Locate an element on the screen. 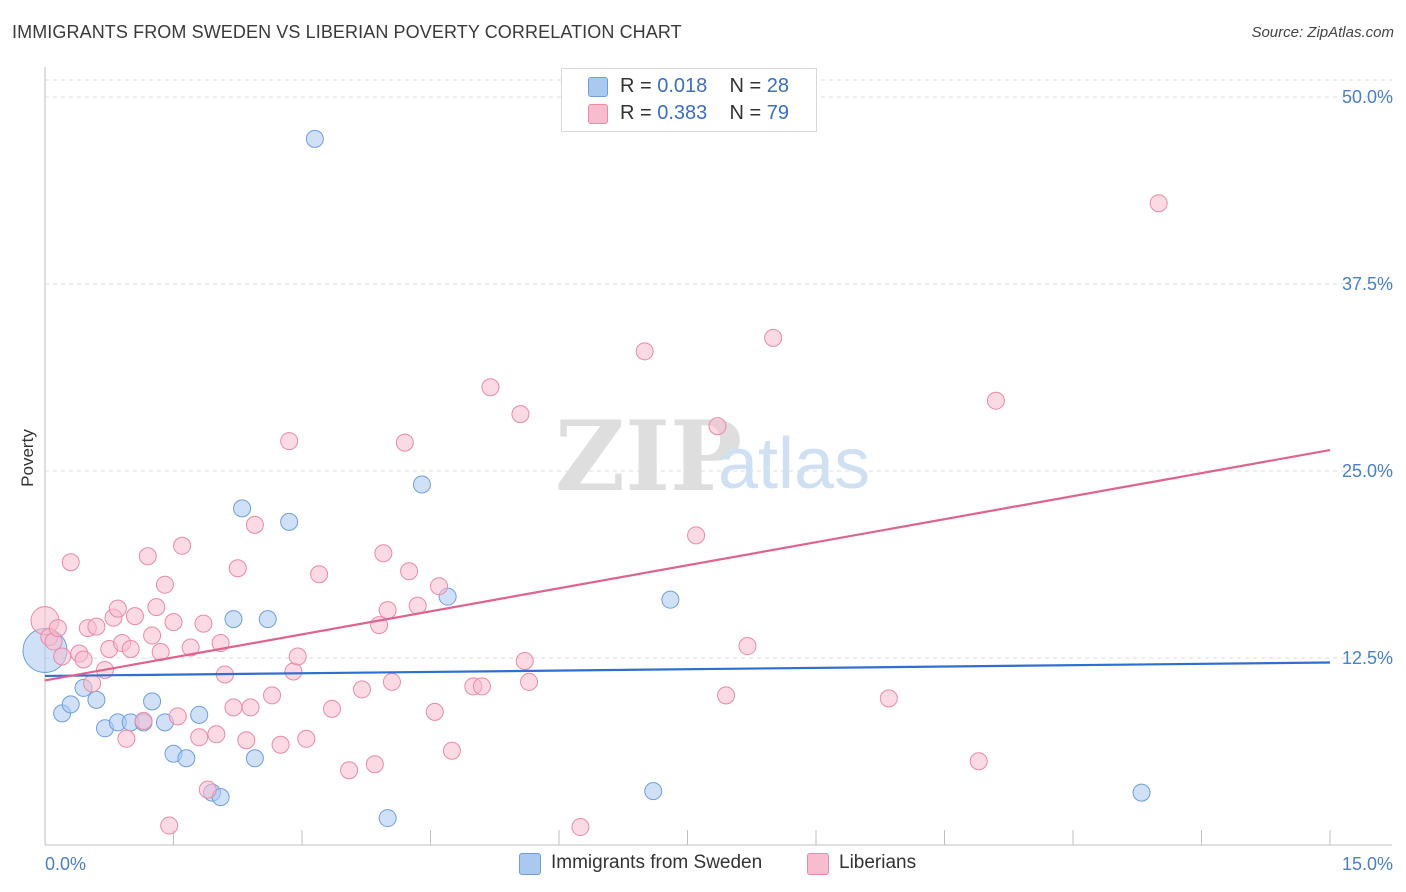 The image size is (1406, 892). legend-text-sweden: R = 0.018 N = 28 is located at coordinates (704, 86).